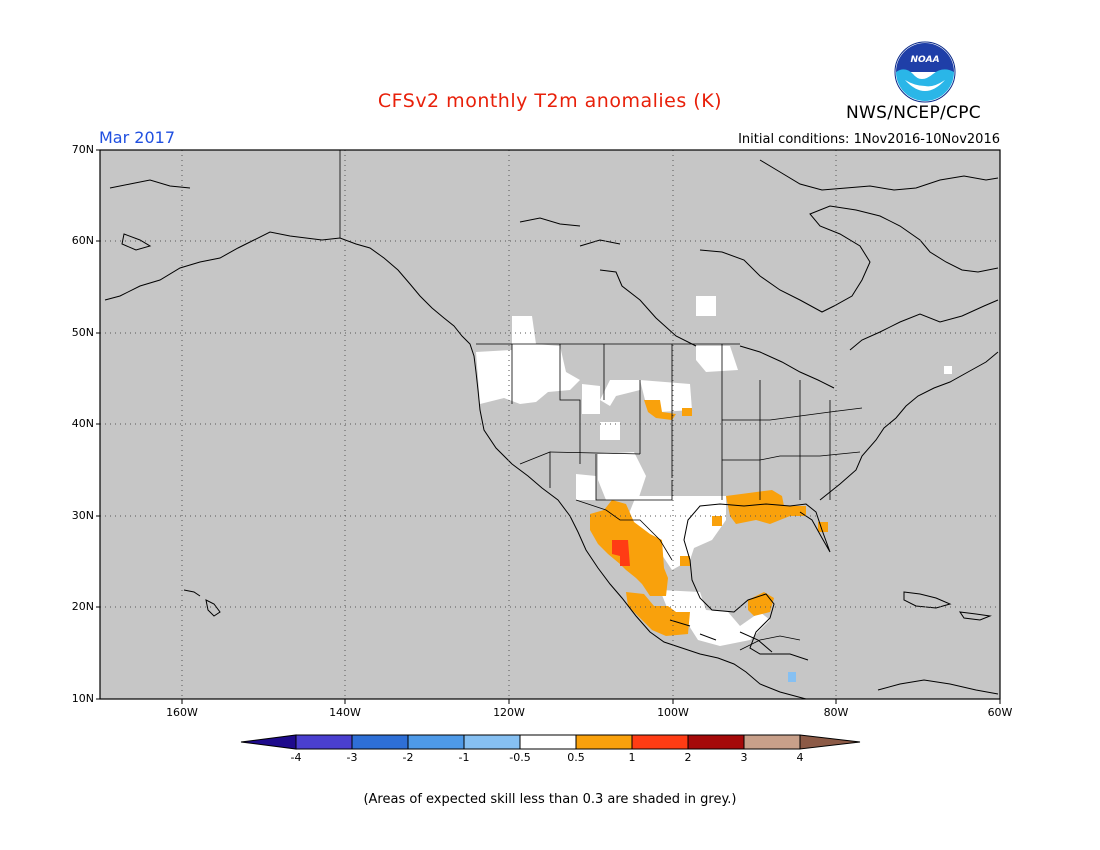  I want to click on colorbar-tick-label: 3, so click(744, 757).